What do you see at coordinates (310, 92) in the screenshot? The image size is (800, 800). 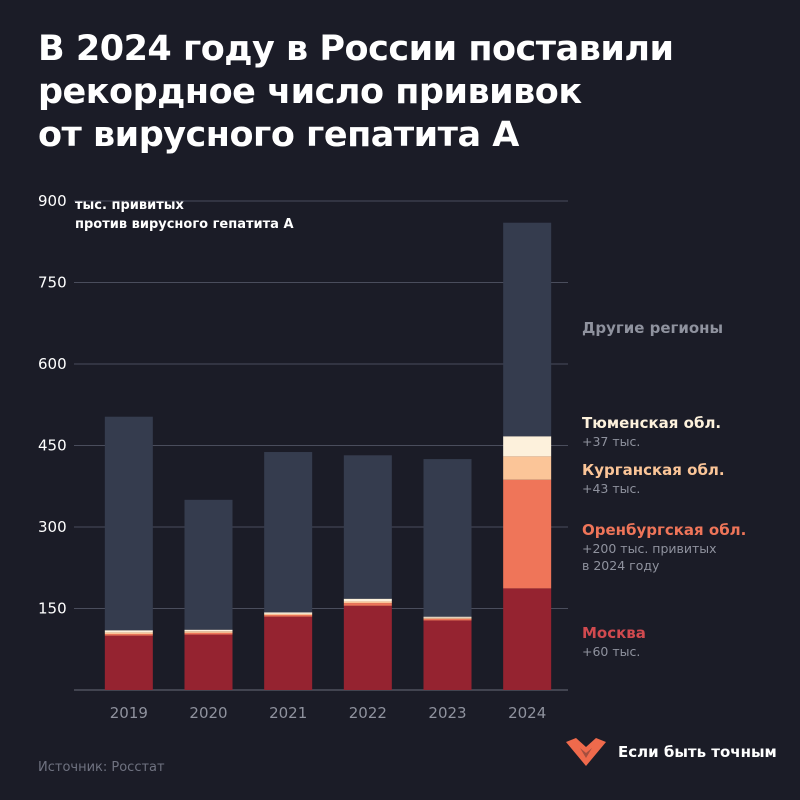 I see `title-line-2: рекордное число прививок` at bounding box center [310, 92].